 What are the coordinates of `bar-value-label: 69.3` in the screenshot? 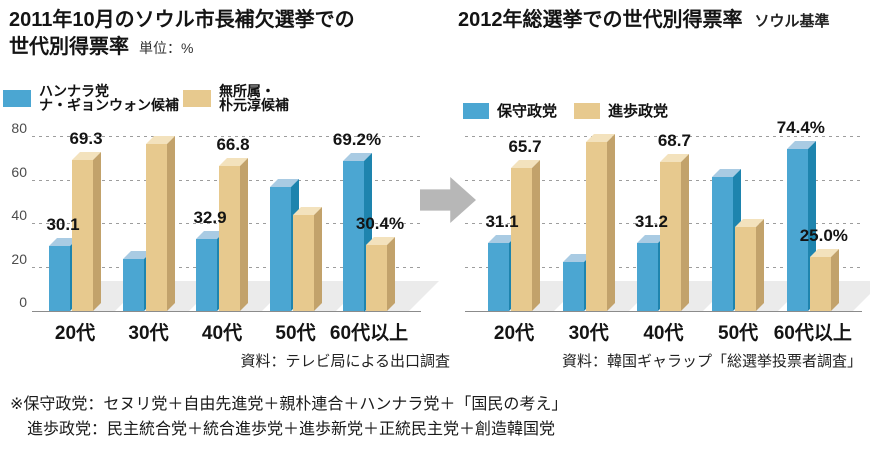 It's located at (86, 139).